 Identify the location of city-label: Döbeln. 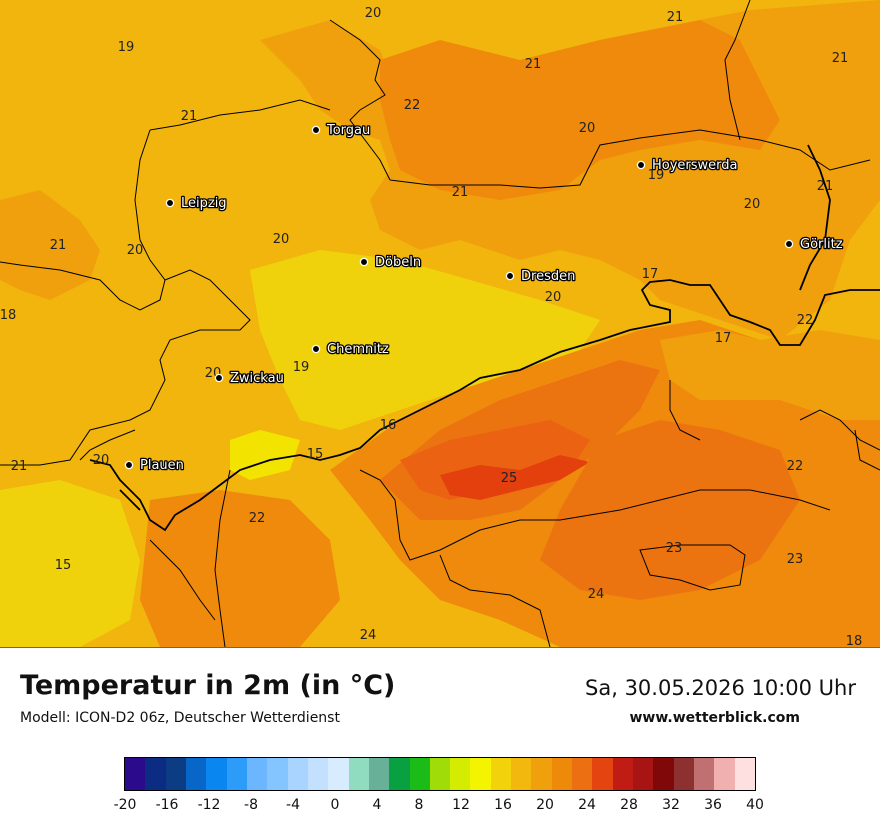
(398, 262).